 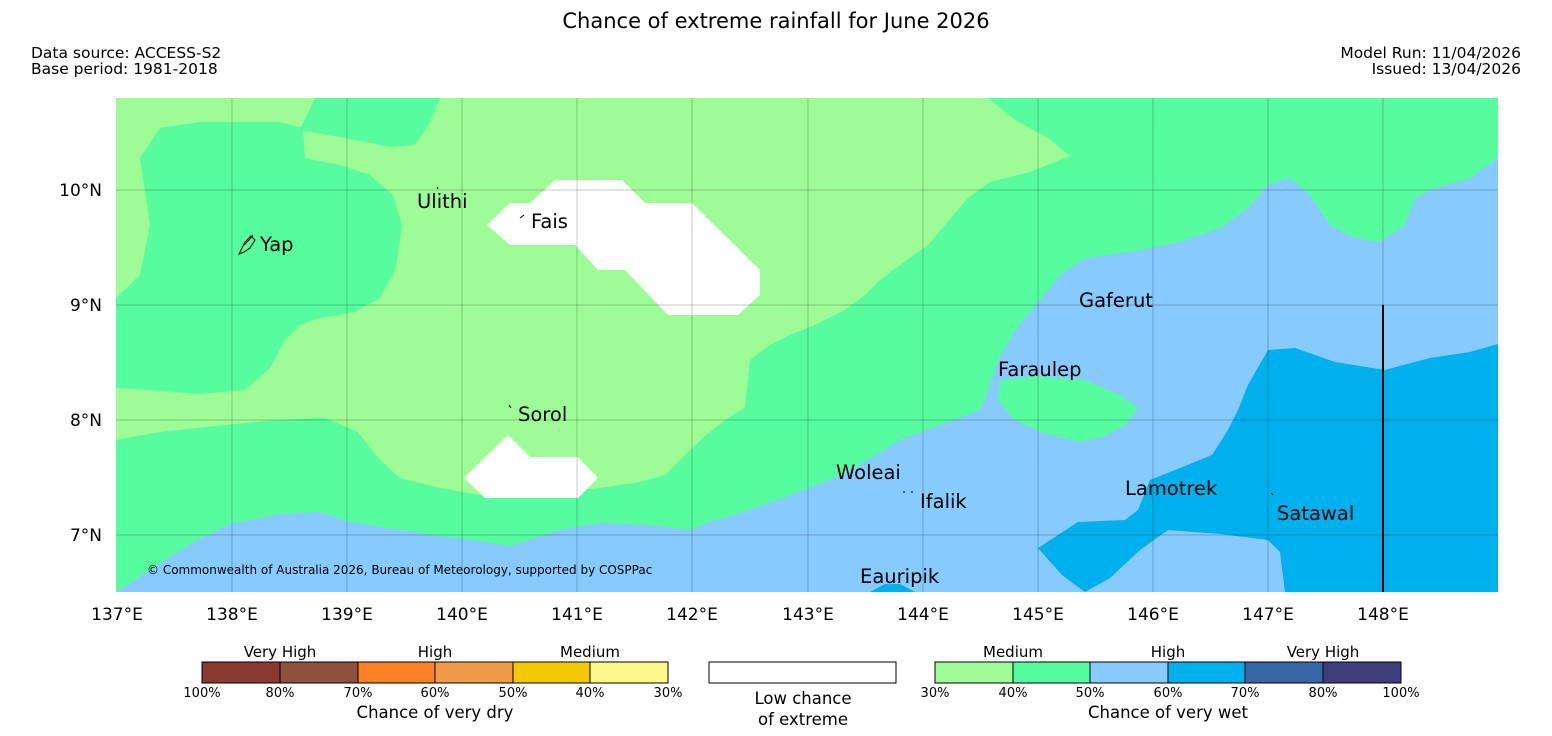 What do you see at coordinates (1323, 652) in the screenshot?
I see `legend-wet-very-high: Very High` at bounding box center [1323, 652].